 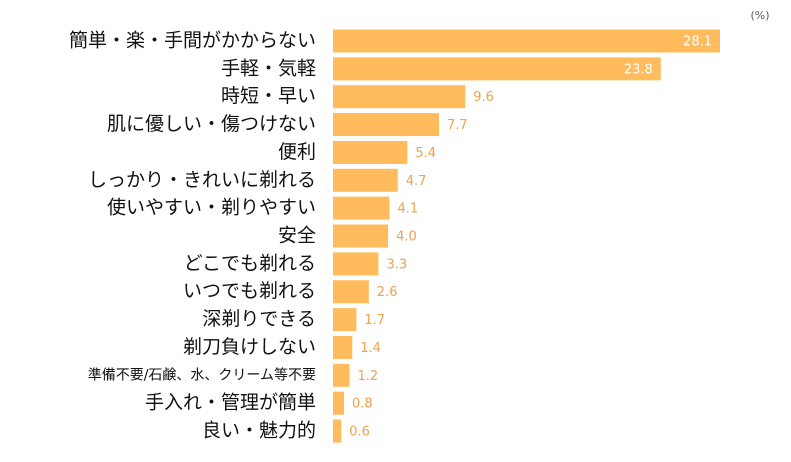 What do you see at coordinates (268, 96) in the screenshot?
I see `category-label: 時短・早い` at bounding box center [268, 96].